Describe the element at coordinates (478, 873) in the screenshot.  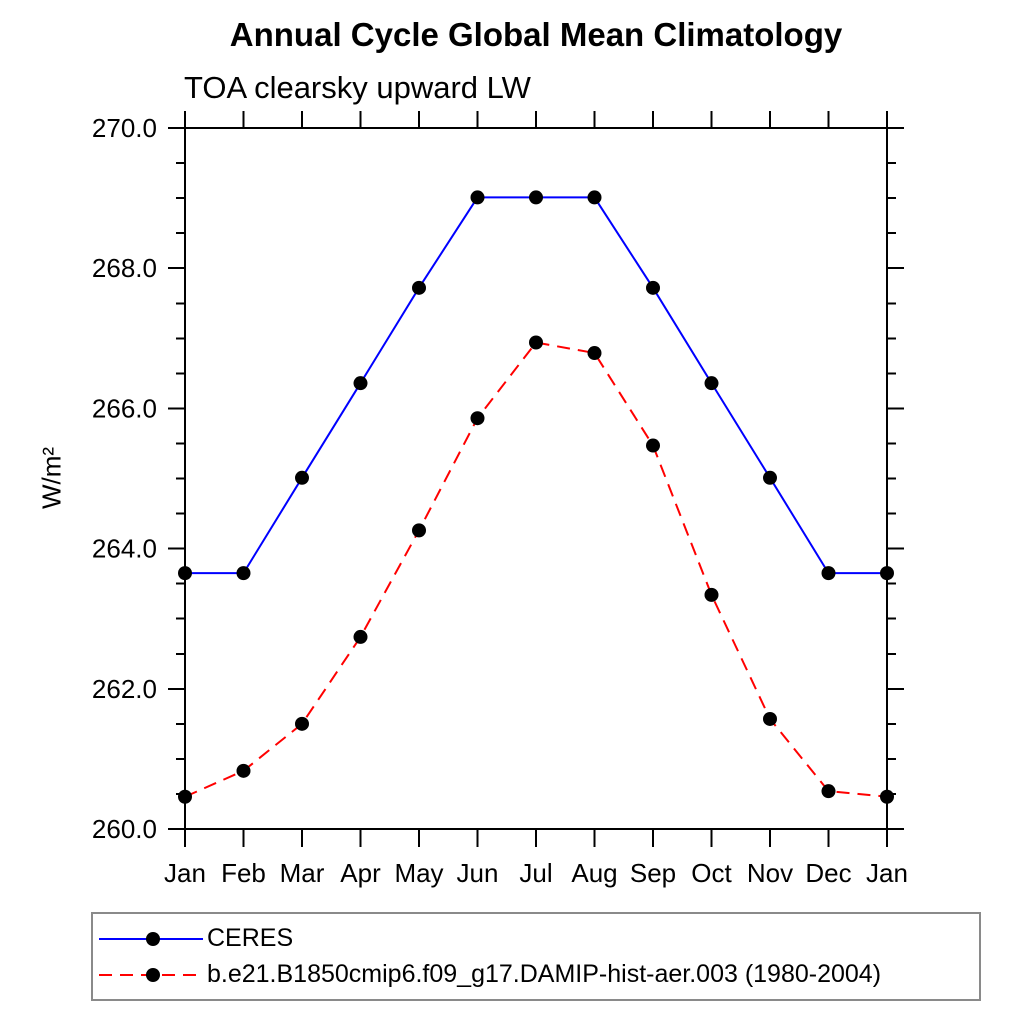
I see `x-tick-label: Jun` at that location.